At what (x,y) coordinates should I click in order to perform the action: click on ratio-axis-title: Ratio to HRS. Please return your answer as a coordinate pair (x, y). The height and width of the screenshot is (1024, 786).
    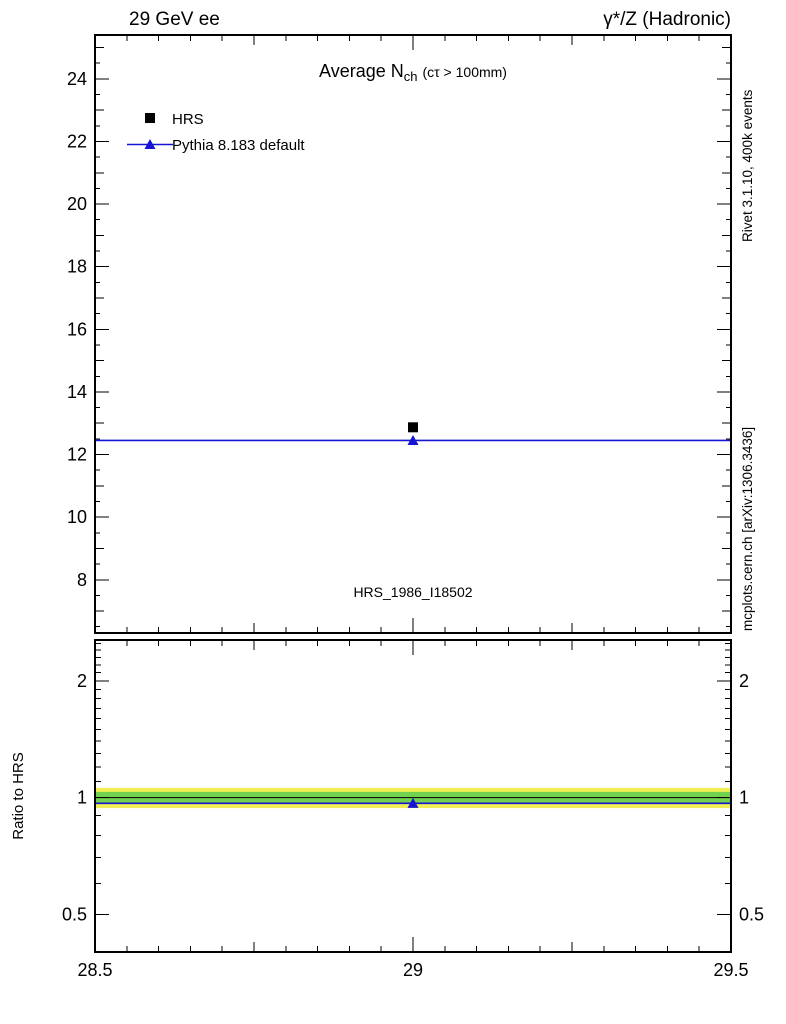
    Looking at the image, I should click on (18, 796).